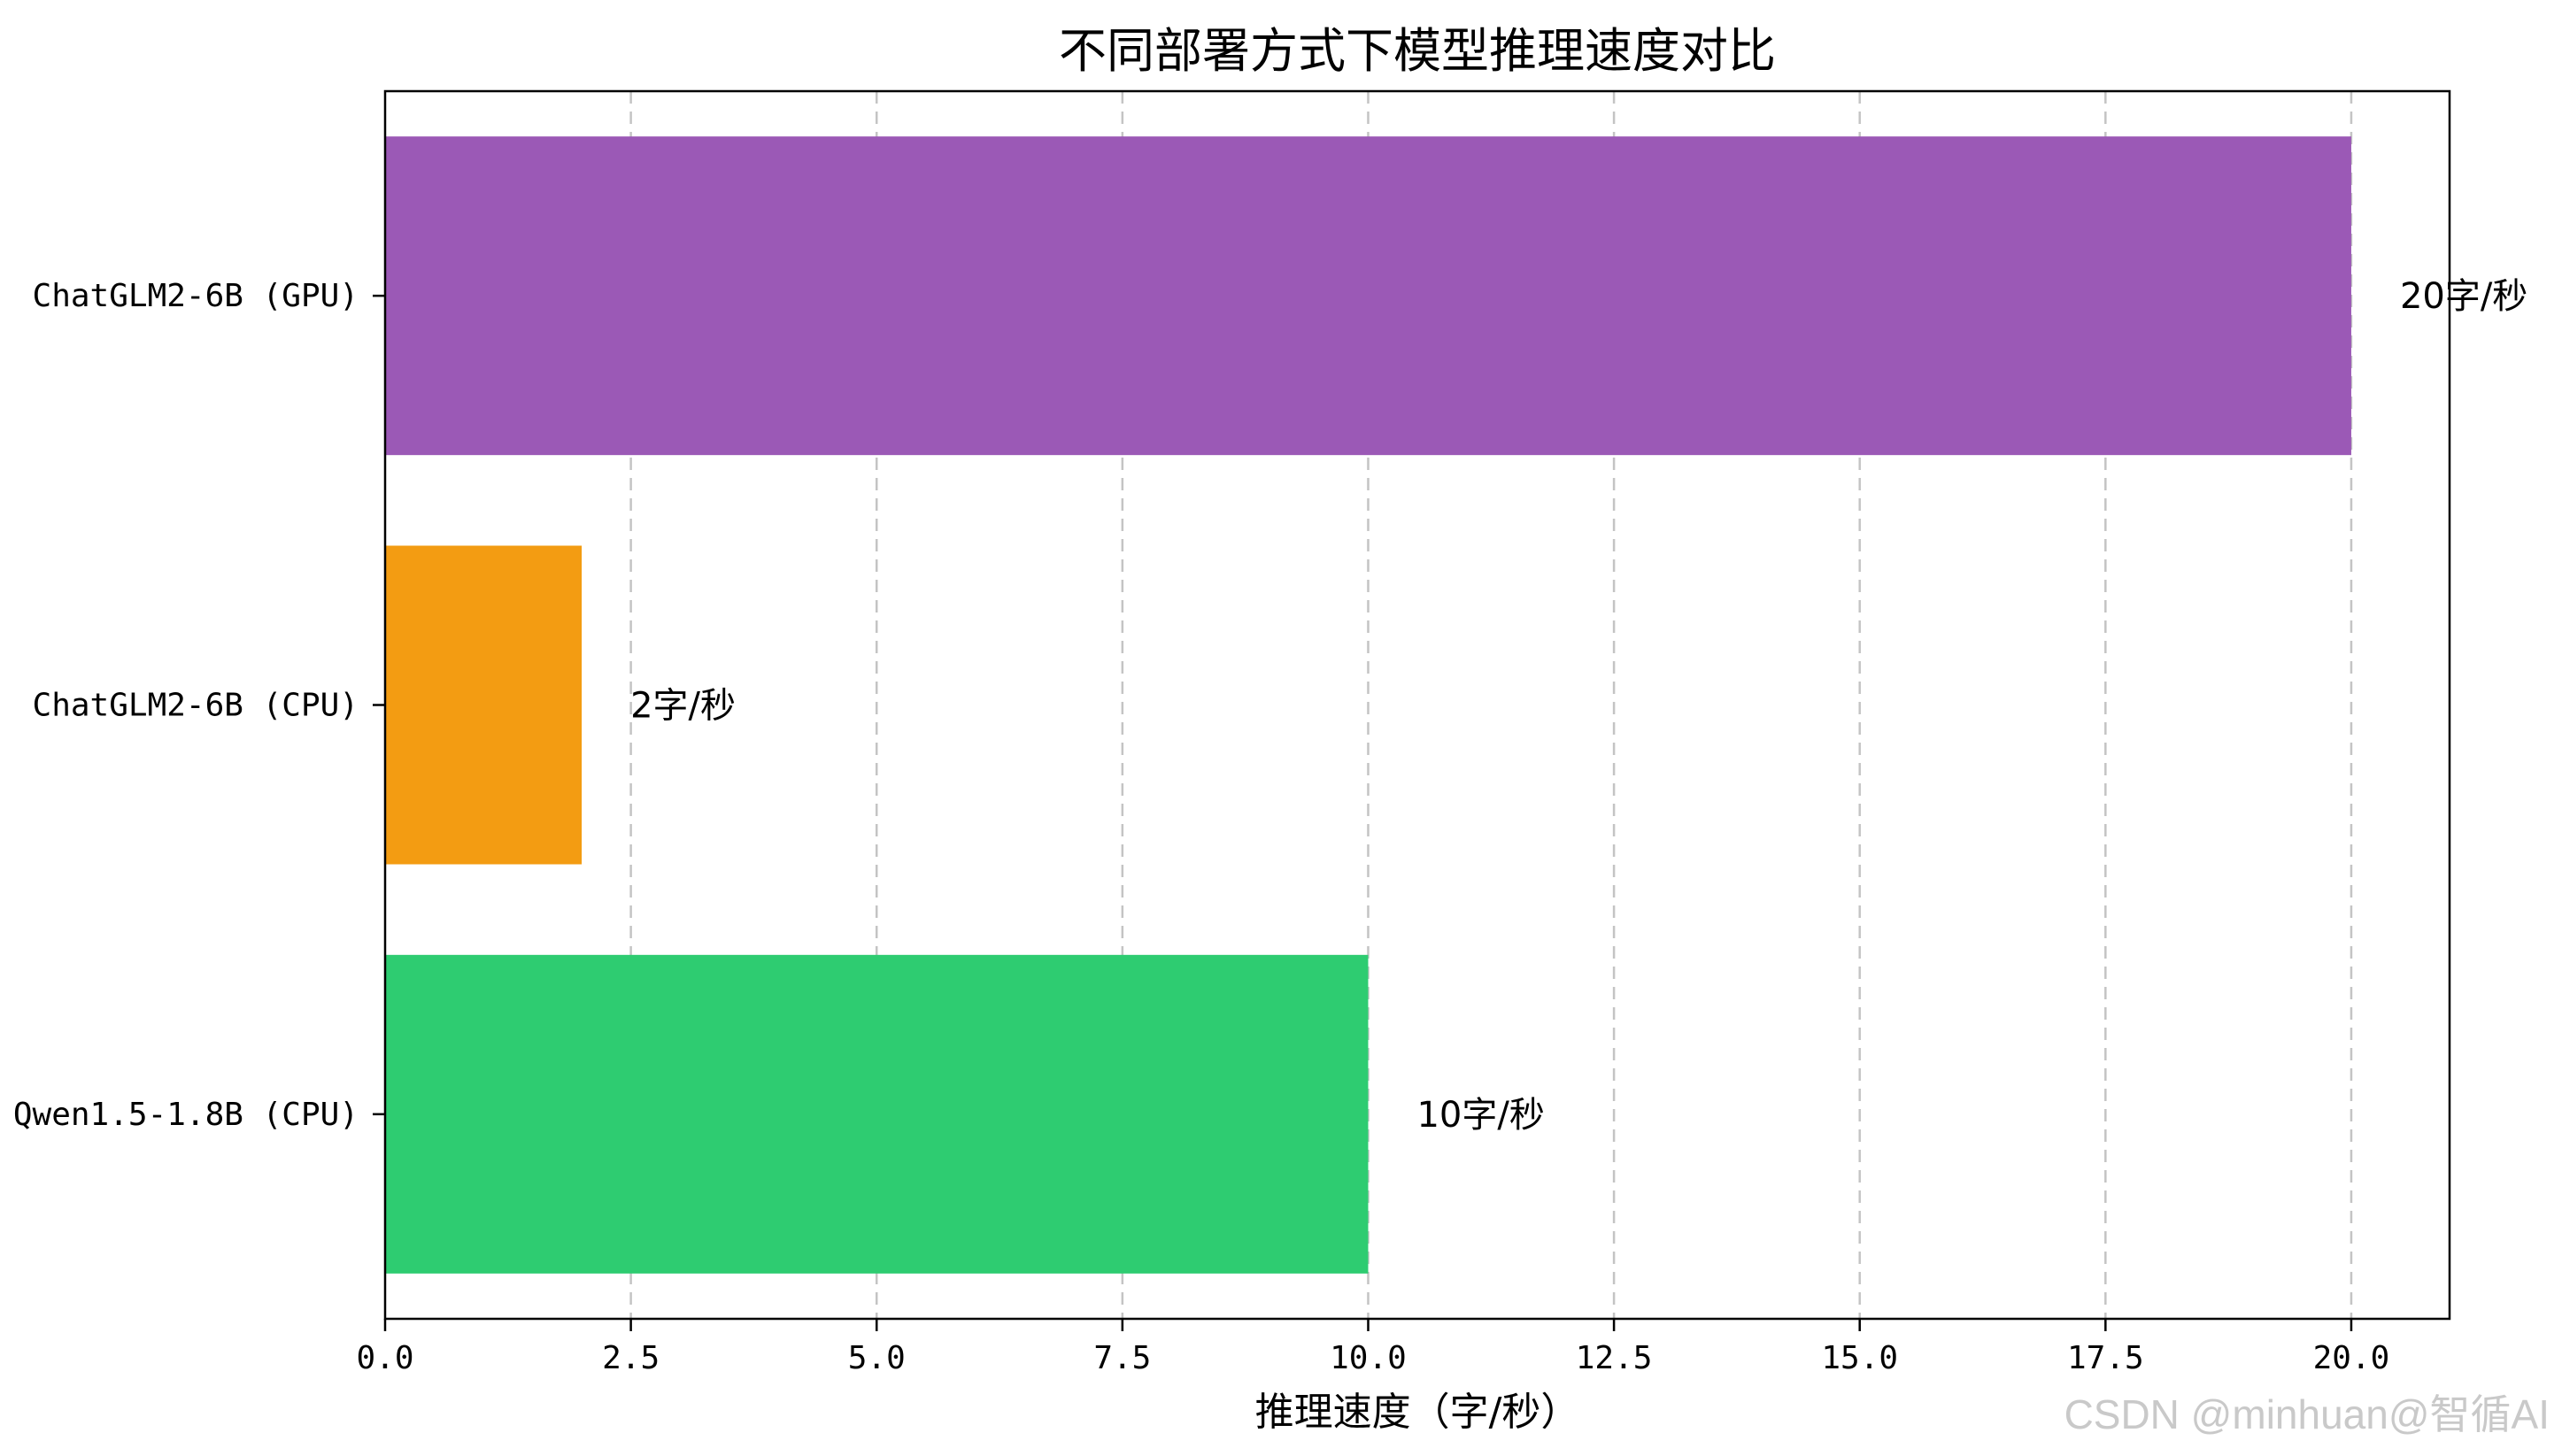 The width and height of the screenshot is (2562, 1456). I want to click on x-tick-label: 20.0, so click(2351, 1358).